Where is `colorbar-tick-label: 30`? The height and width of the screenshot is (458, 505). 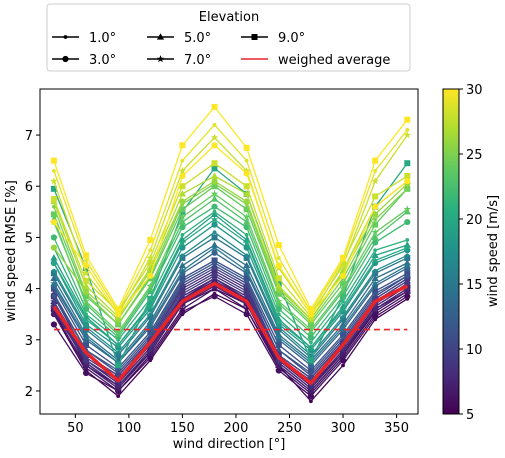 colorbar-tick-label: 30 is located at coordinates (474, 90).